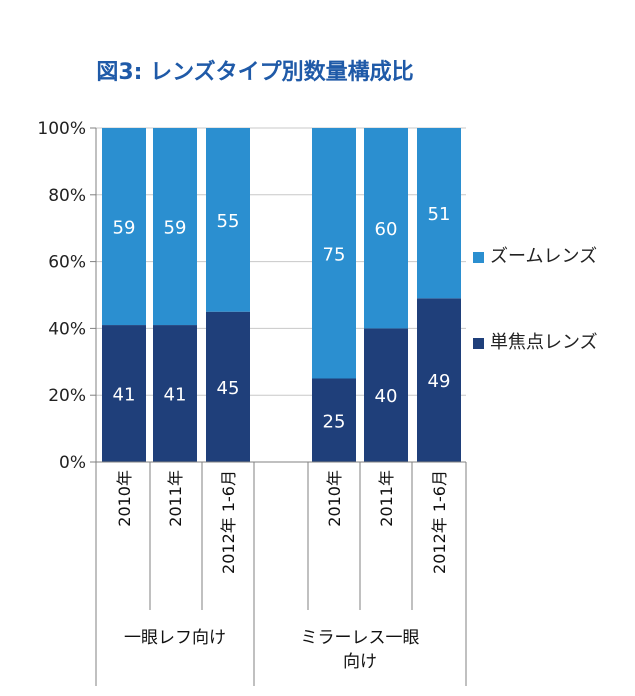 This screenshot has width=635, height=696. What do you see at coordinates (544, 342) in the screenshot?
I see `legend-label: 単焦点レンズ` at bounding box center [544, 342].